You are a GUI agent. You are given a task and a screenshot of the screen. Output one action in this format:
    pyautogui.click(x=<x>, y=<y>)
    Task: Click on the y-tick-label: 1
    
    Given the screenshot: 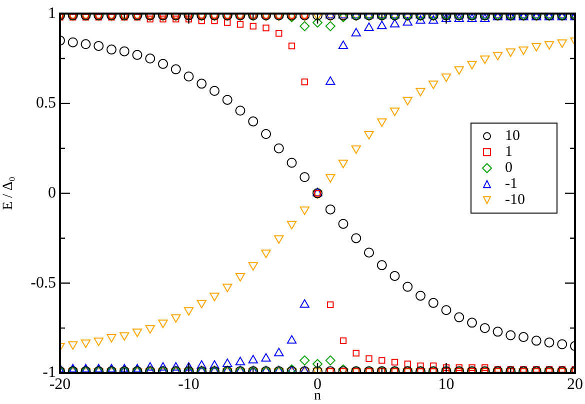 What is the action you would take?
    pyautogui.click(x=52, y=13)
    